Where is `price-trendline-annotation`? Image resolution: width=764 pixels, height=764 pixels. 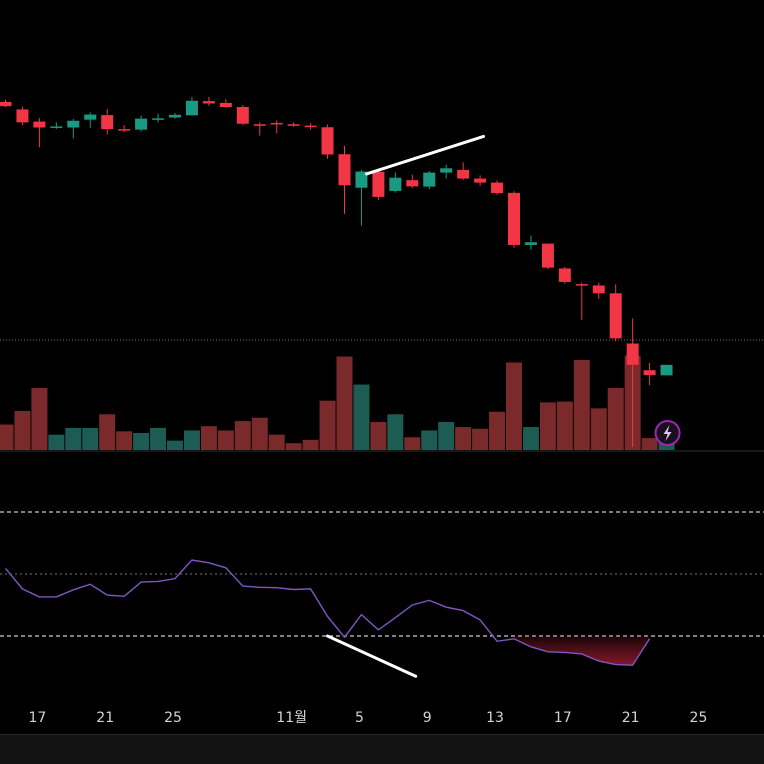
price-trendline-annotation is located at coordinates (425, 155).